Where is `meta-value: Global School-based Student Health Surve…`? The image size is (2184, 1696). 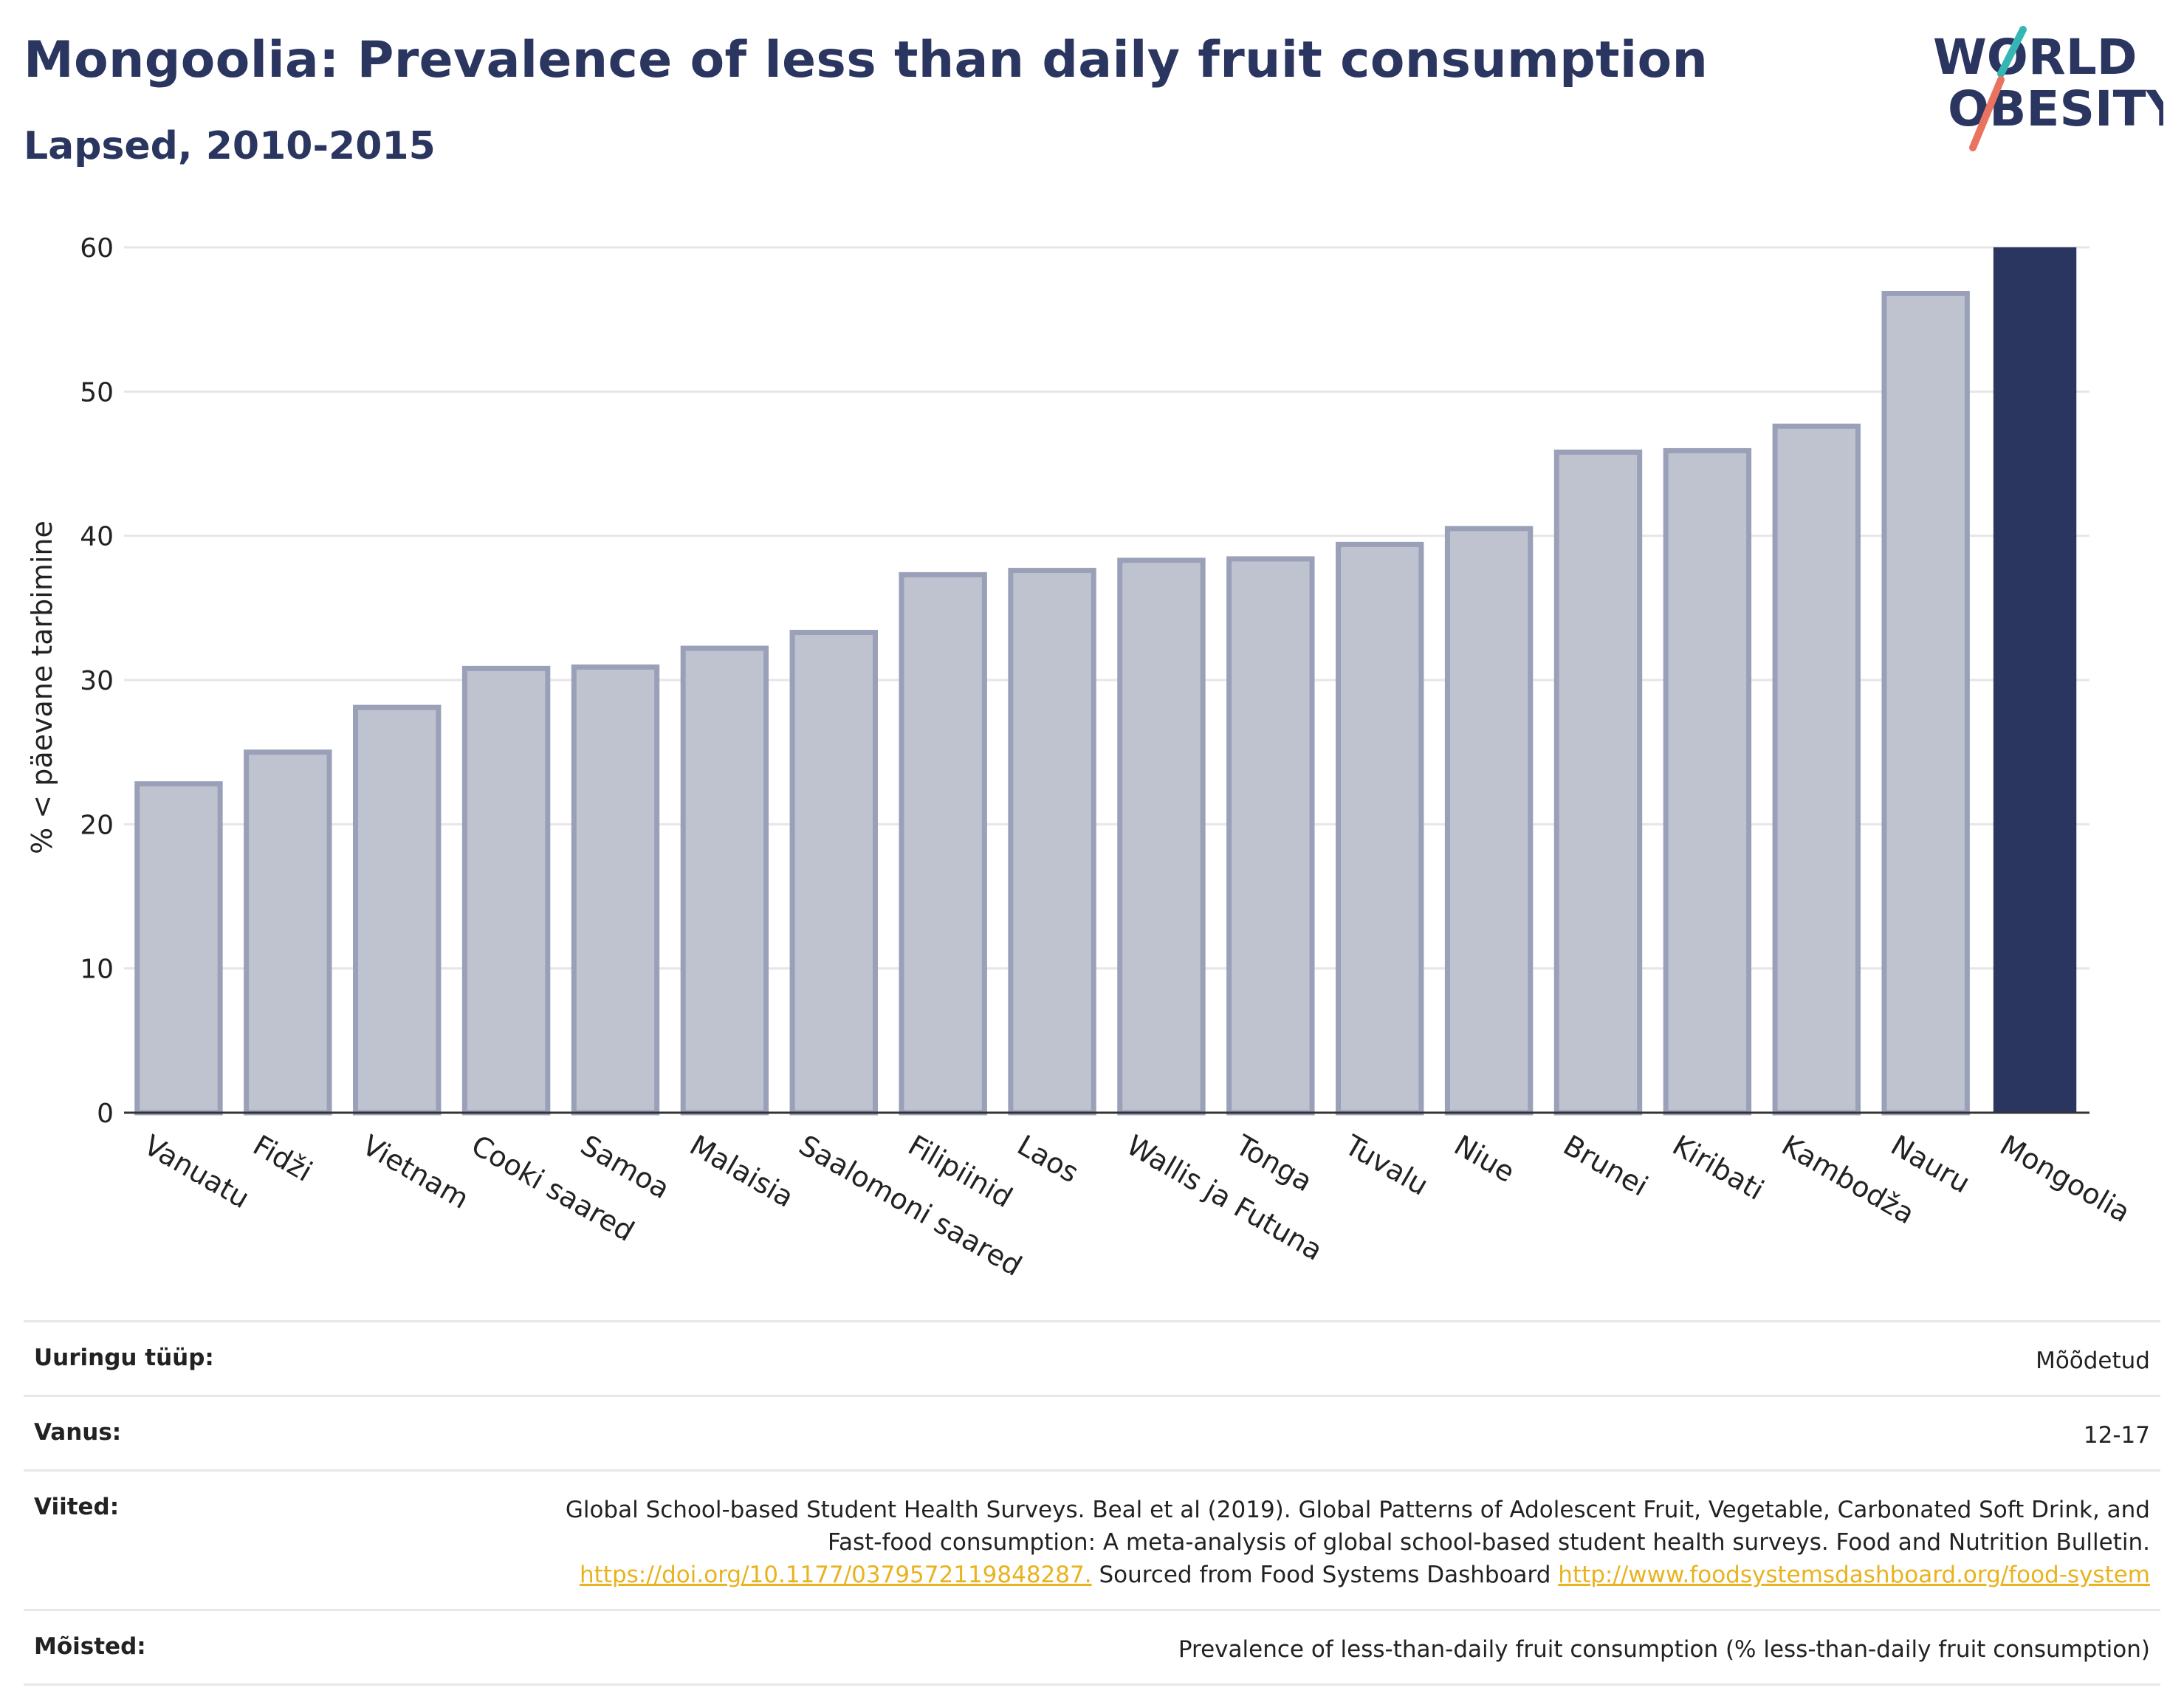 meta-value: Global School-based Student Health Surve… is located at coordinates (1357, 1542).